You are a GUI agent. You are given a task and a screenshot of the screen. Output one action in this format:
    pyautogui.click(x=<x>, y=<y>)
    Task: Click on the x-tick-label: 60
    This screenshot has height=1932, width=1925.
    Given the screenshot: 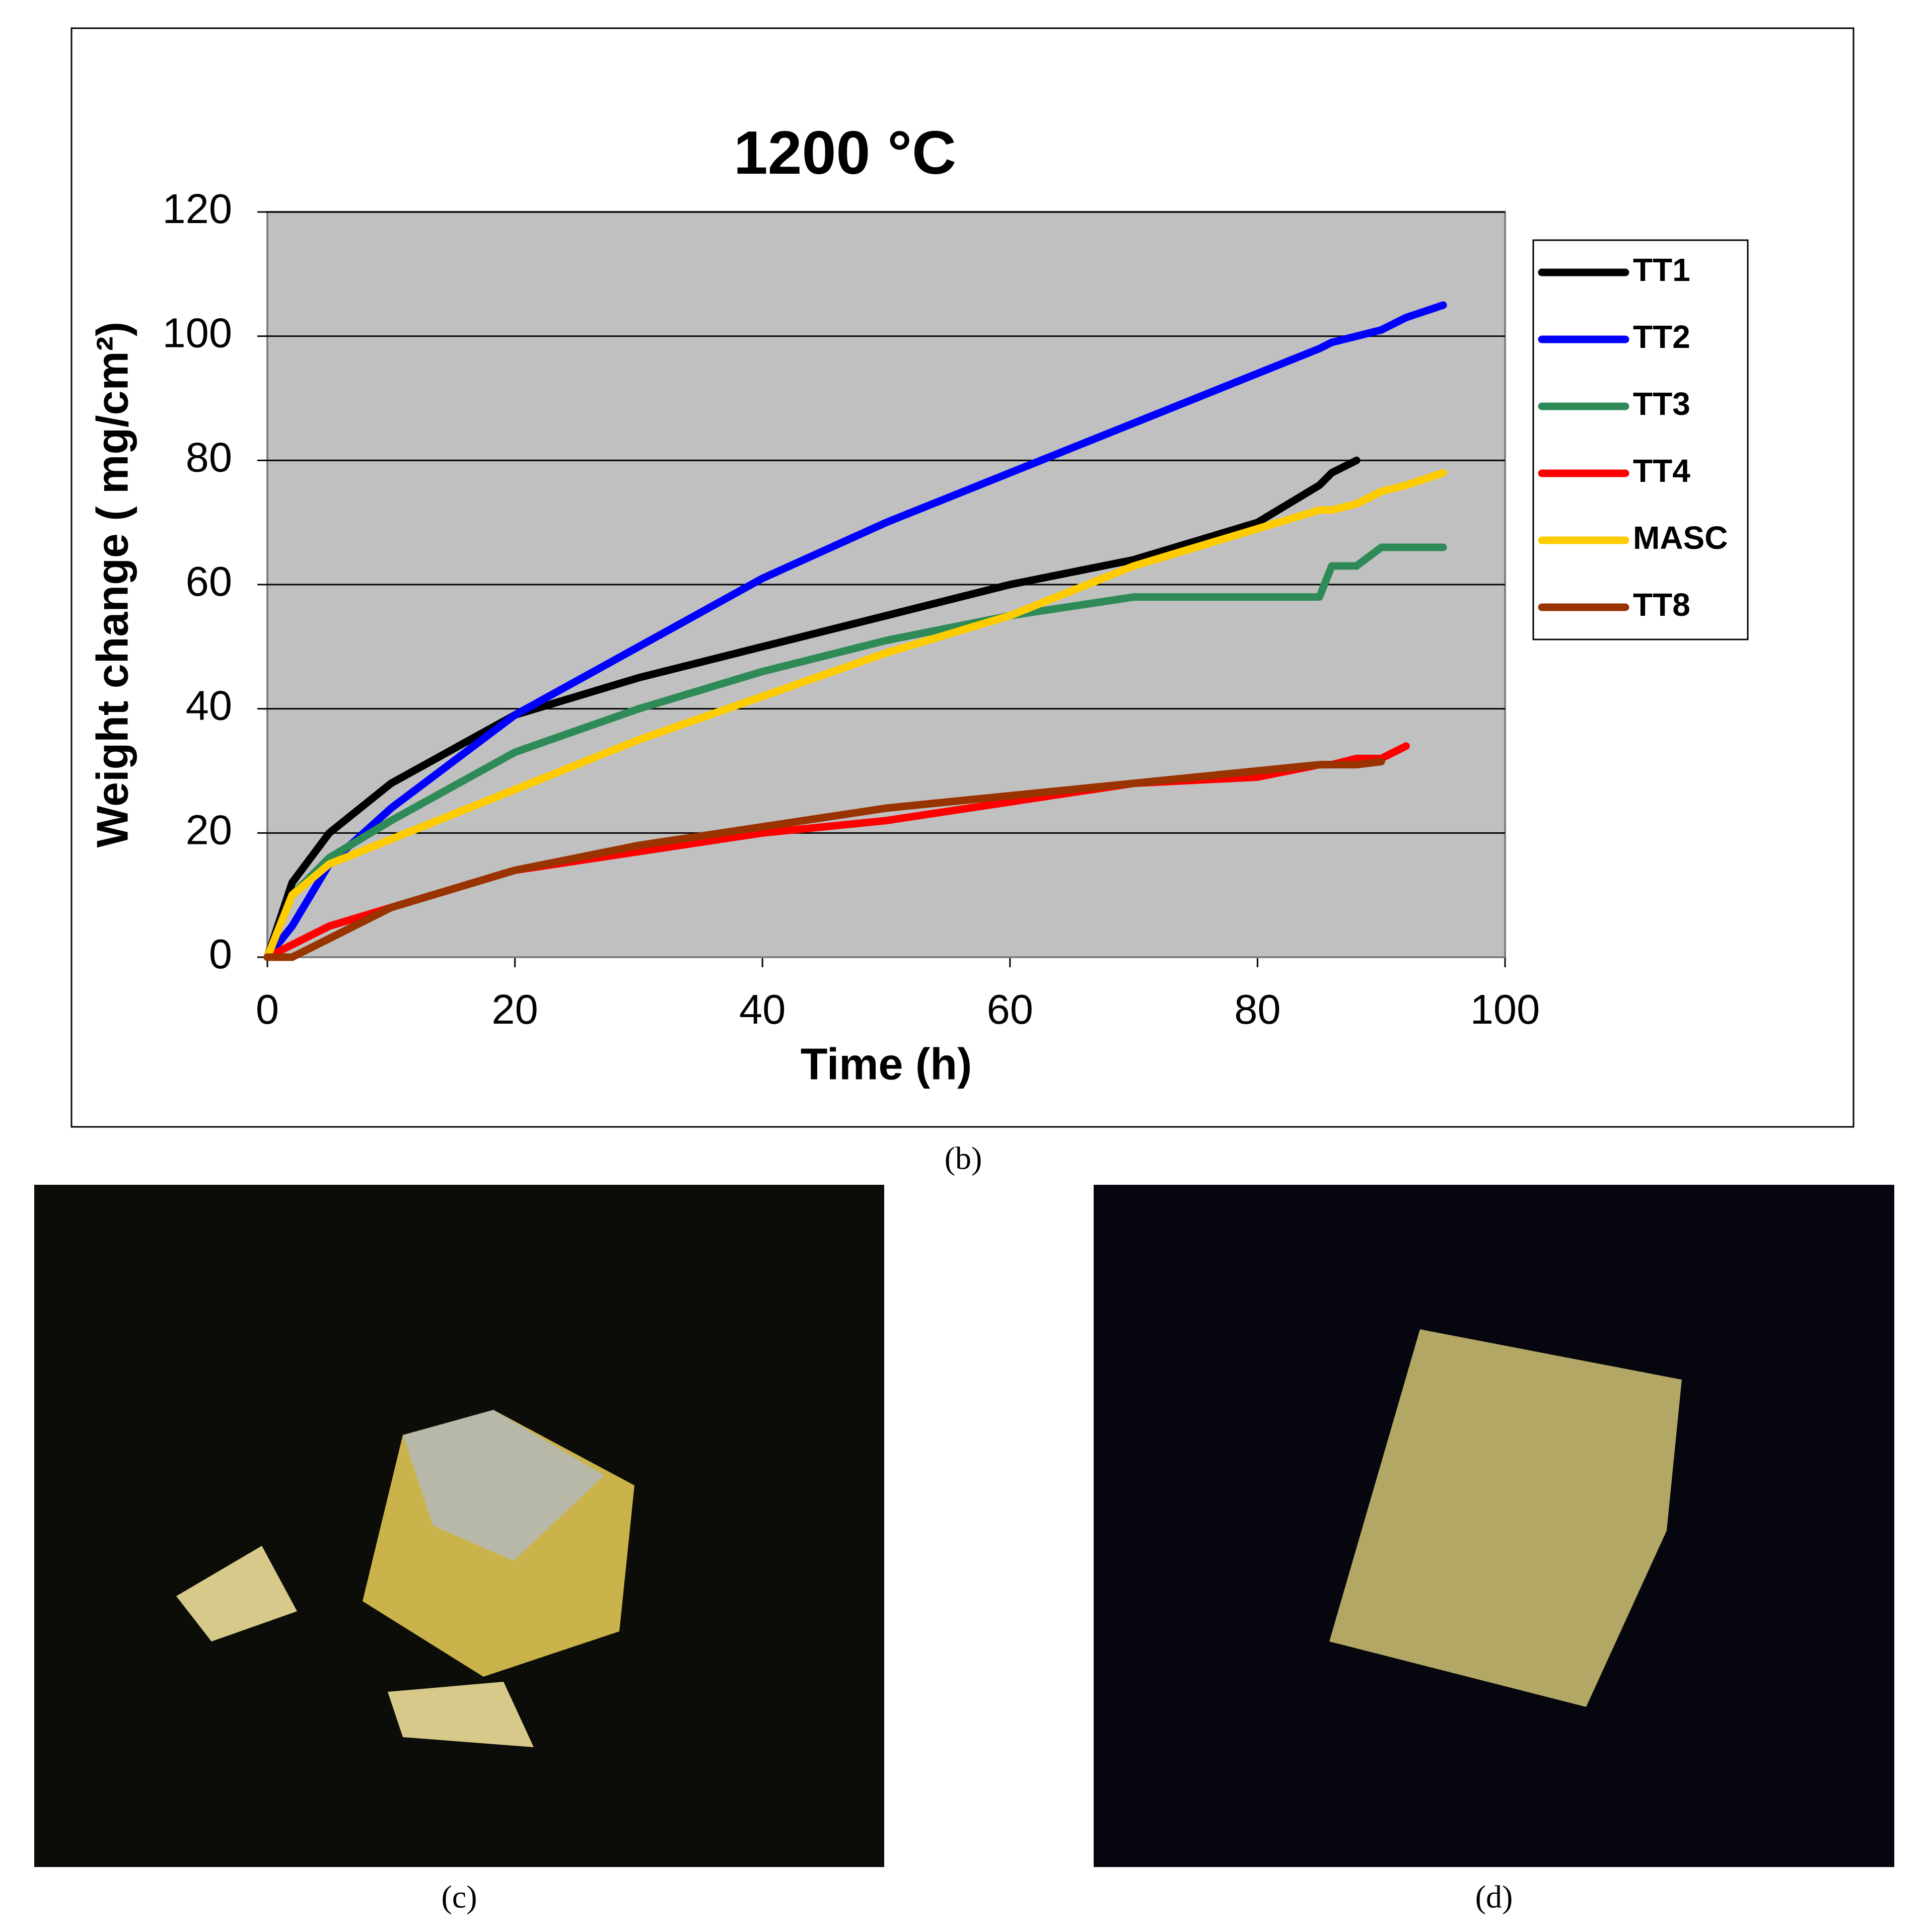 What is the action you would take?
    pyautogui.click(x=1010, y=1009)
    